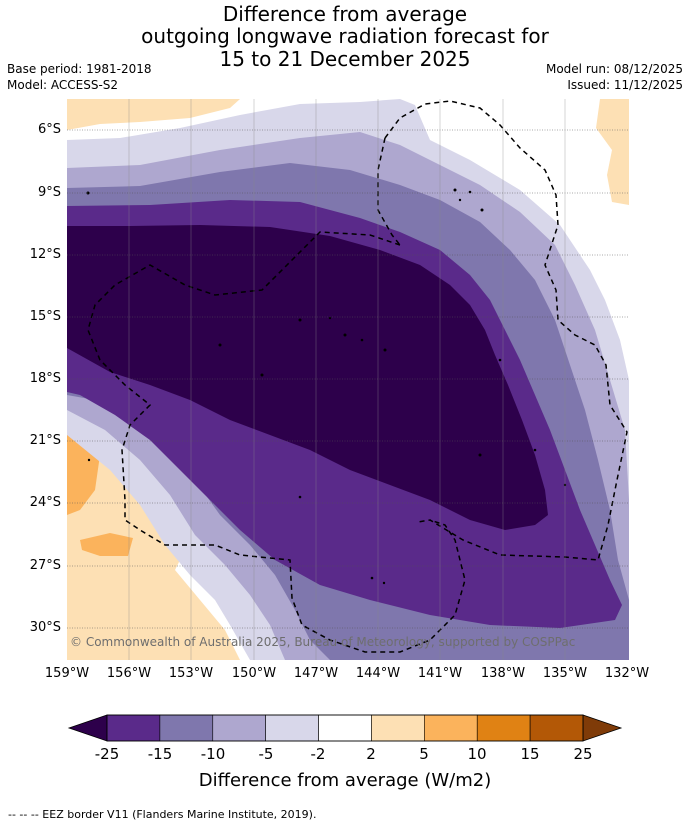  Describe the element at coordinates (440, 673) in the screenshot. I see `lon-label-141w: 141°W` at that location.